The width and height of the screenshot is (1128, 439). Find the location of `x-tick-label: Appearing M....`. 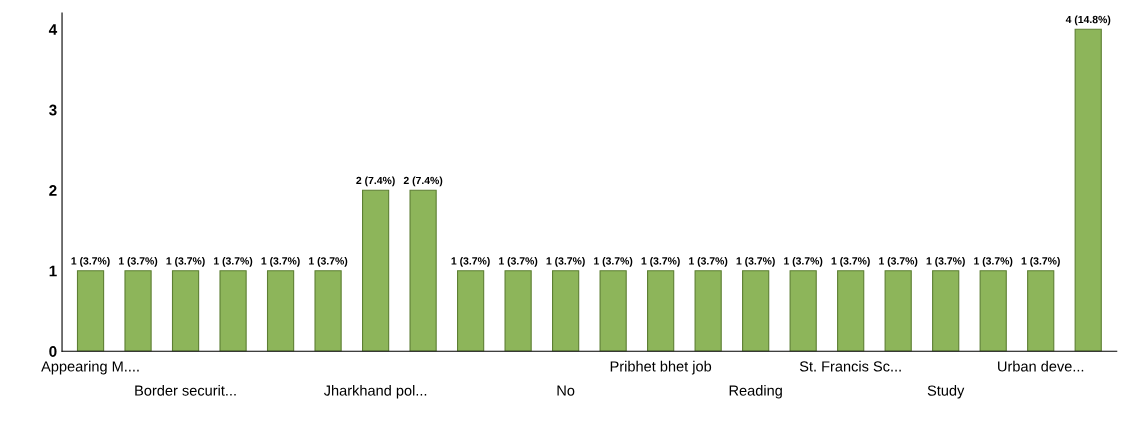

x-tick-label: Appearing M.... is located at coordinates (90, 367).